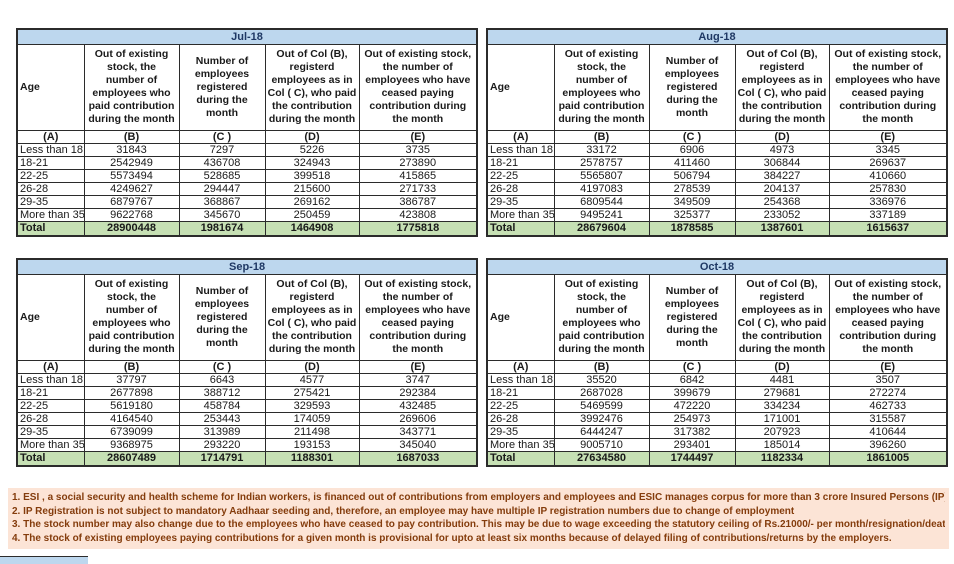 The height and width of the screenshot is (564, 954). Describe the element at coordinates (888, 201) in the screenshot. I see `data-cell: 336976` at that location.